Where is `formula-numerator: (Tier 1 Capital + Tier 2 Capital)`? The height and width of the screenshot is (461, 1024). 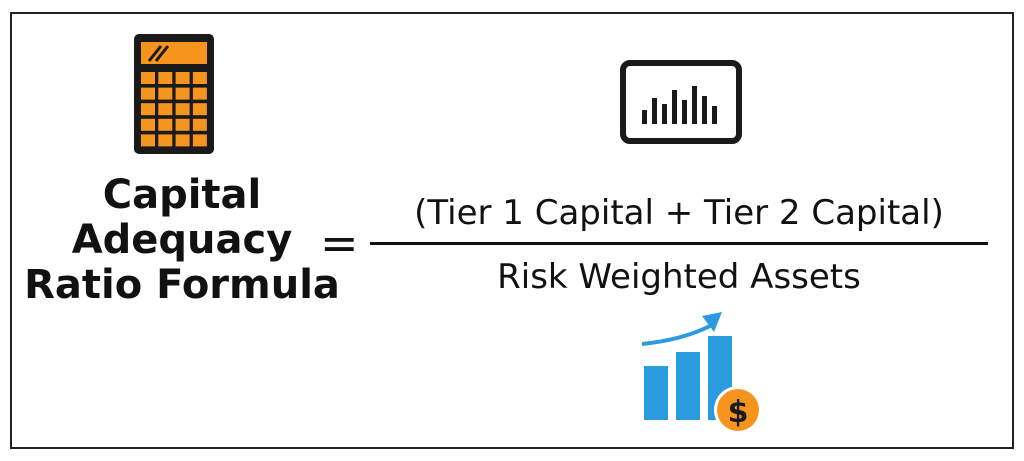 formula-numerator: (Tier 1 Capital + Tier 2 Capital) is located at coordinates (679, 213).